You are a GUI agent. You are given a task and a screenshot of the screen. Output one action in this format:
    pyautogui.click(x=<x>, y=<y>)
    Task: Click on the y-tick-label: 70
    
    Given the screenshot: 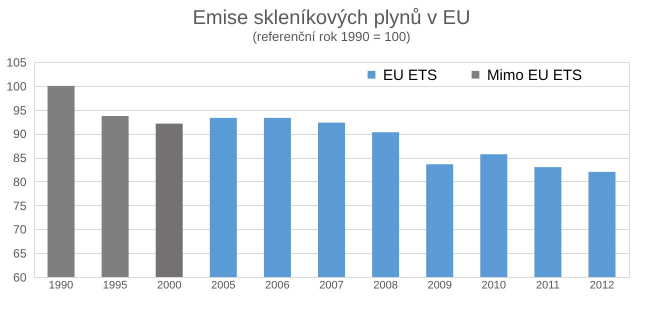 What is the action you would take?
    pyautogui.click(x=20, y=229)
    